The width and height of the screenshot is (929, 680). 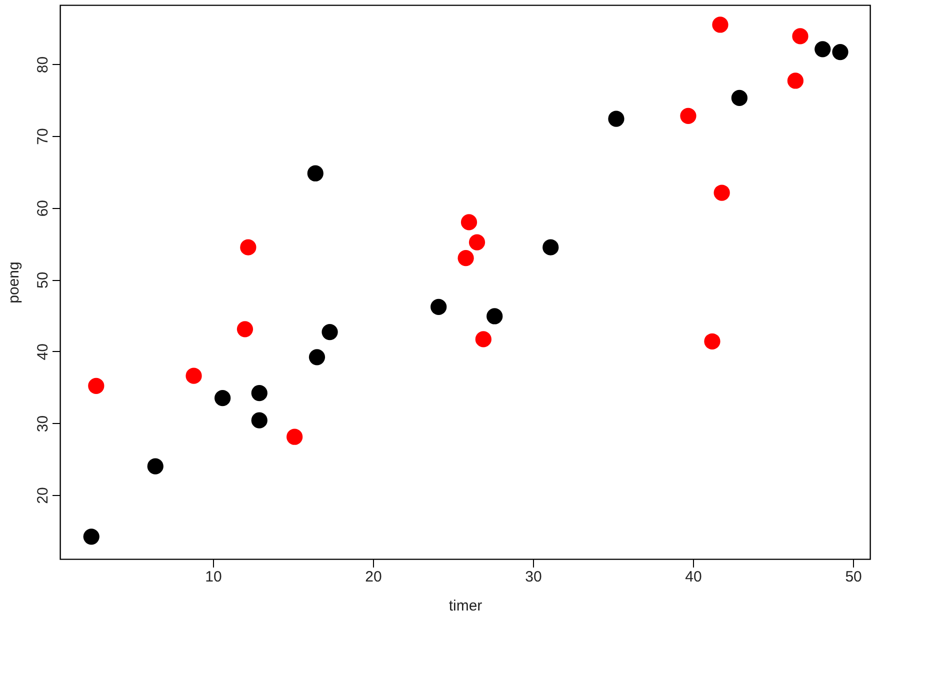 I want to click on x-tick-label: 30, so click(x=533, y=577).